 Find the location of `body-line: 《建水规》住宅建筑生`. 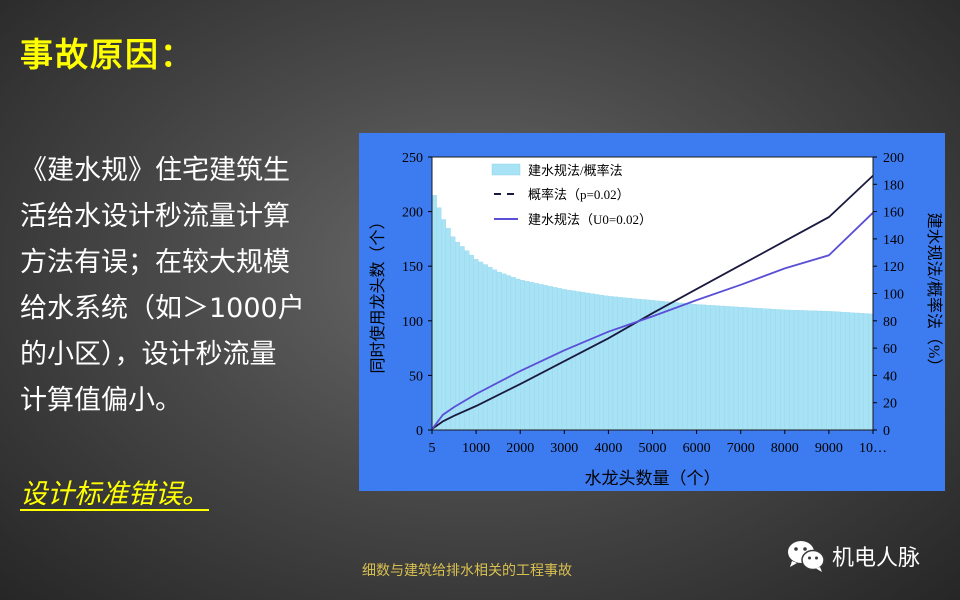

body-line: 《建水规》住宅建筑生 is located at coordinates (155, 170).